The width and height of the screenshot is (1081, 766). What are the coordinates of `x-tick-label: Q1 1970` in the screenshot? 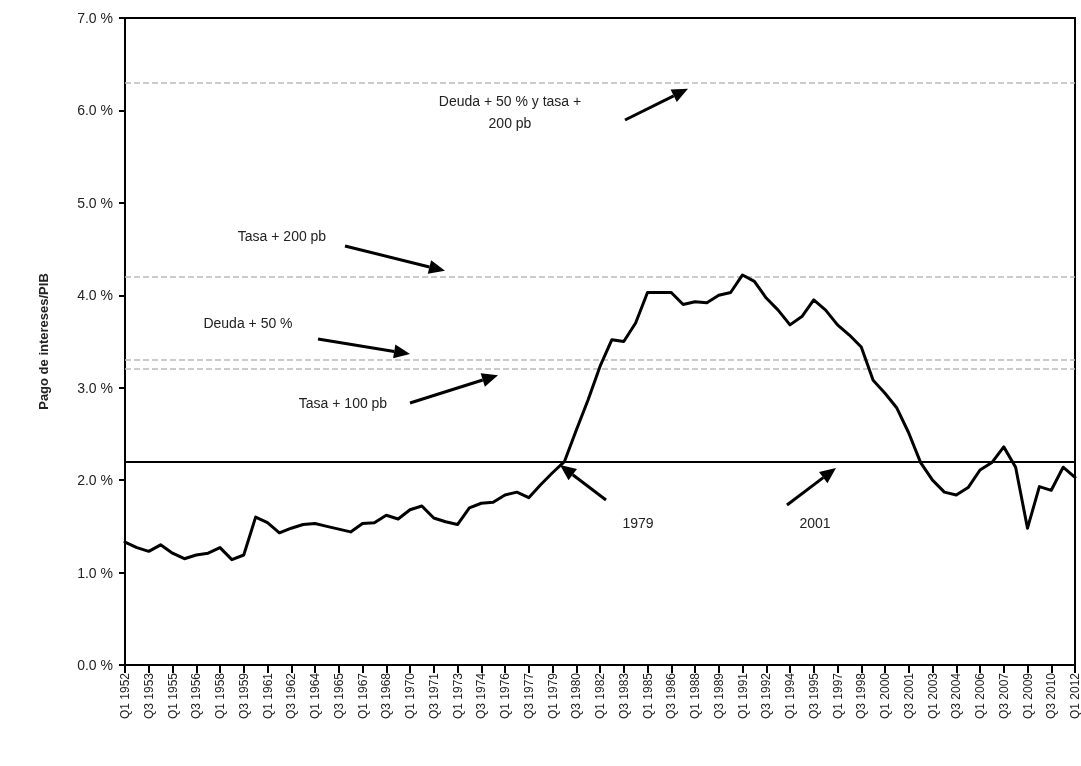 It's located at (410, 696).